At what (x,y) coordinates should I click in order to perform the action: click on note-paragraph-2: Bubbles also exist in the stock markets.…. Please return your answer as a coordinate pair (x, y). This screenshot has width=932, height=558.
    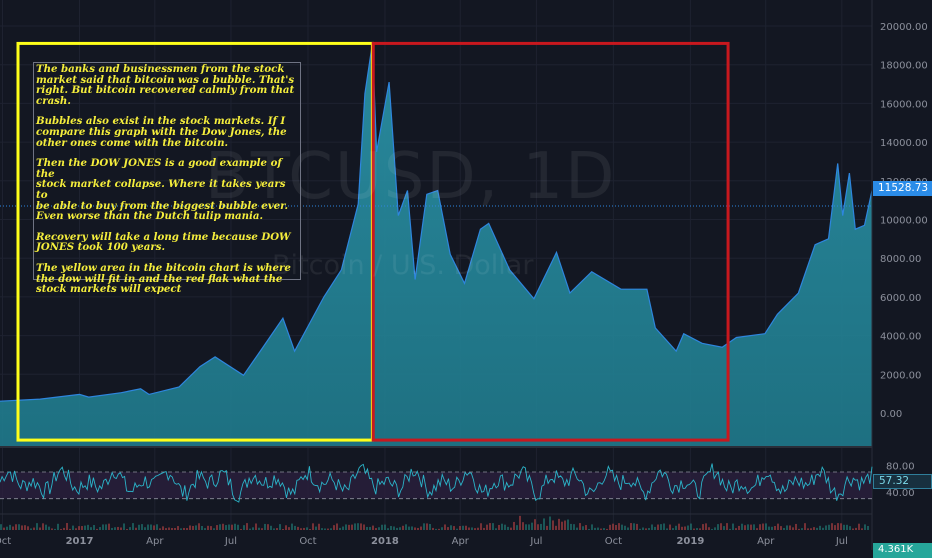
    Looking at the image, I should click on (161, 132).